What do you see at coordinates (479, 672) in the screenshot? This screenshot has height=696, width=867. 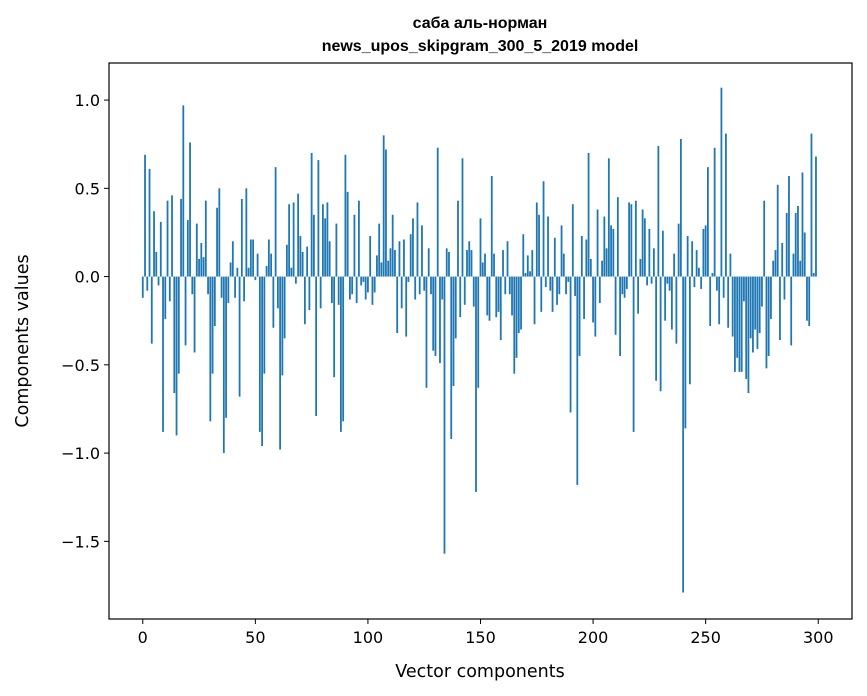 I see `x-axis-label: Vector components` at bounding box center [479, 672].